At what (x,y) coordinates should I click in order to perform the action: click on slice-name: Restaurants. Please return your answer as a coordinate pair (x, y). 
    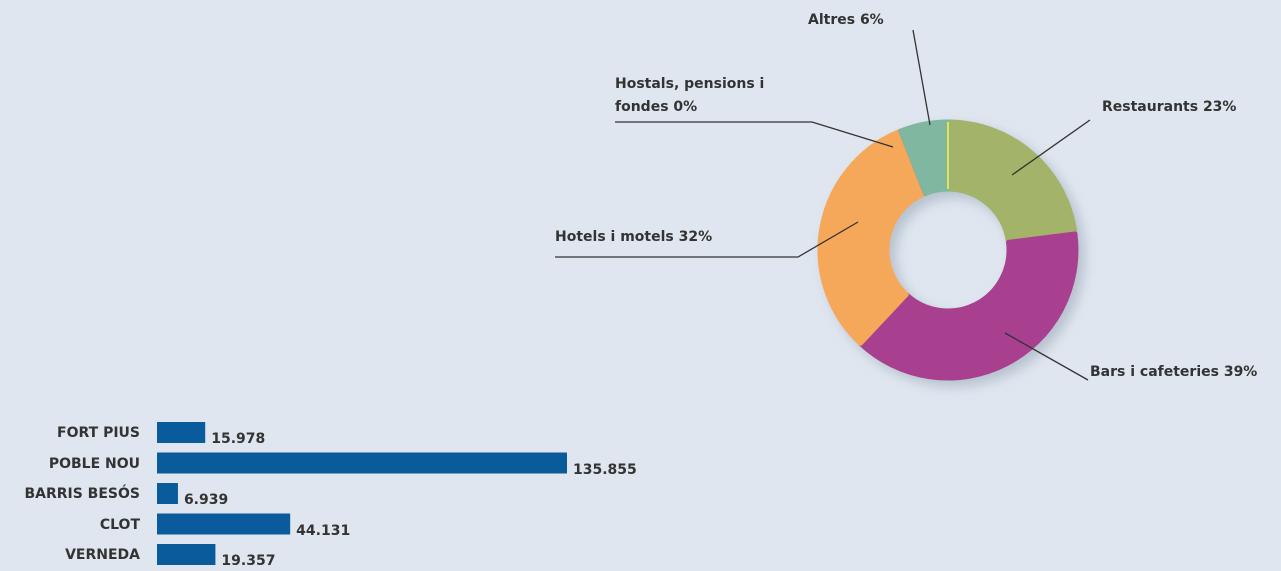
    Looking at the image, I should click on (1150, 107).